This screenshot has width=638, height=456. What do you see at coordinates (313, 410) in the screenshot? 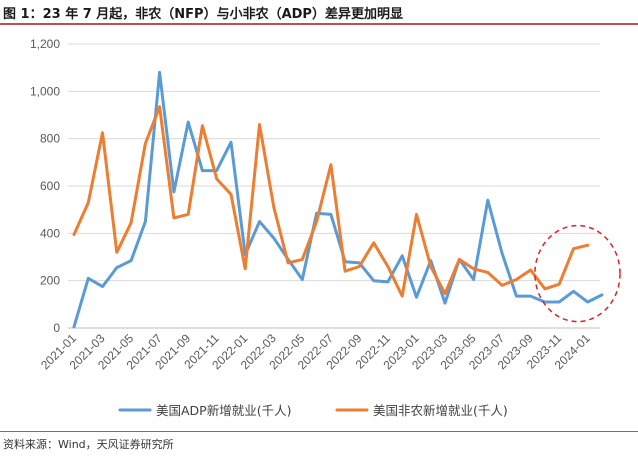
I see `legend: 美国ADP新增就业(千人) 美国非农新增就业(千人)` at bounding box center [313, 410].